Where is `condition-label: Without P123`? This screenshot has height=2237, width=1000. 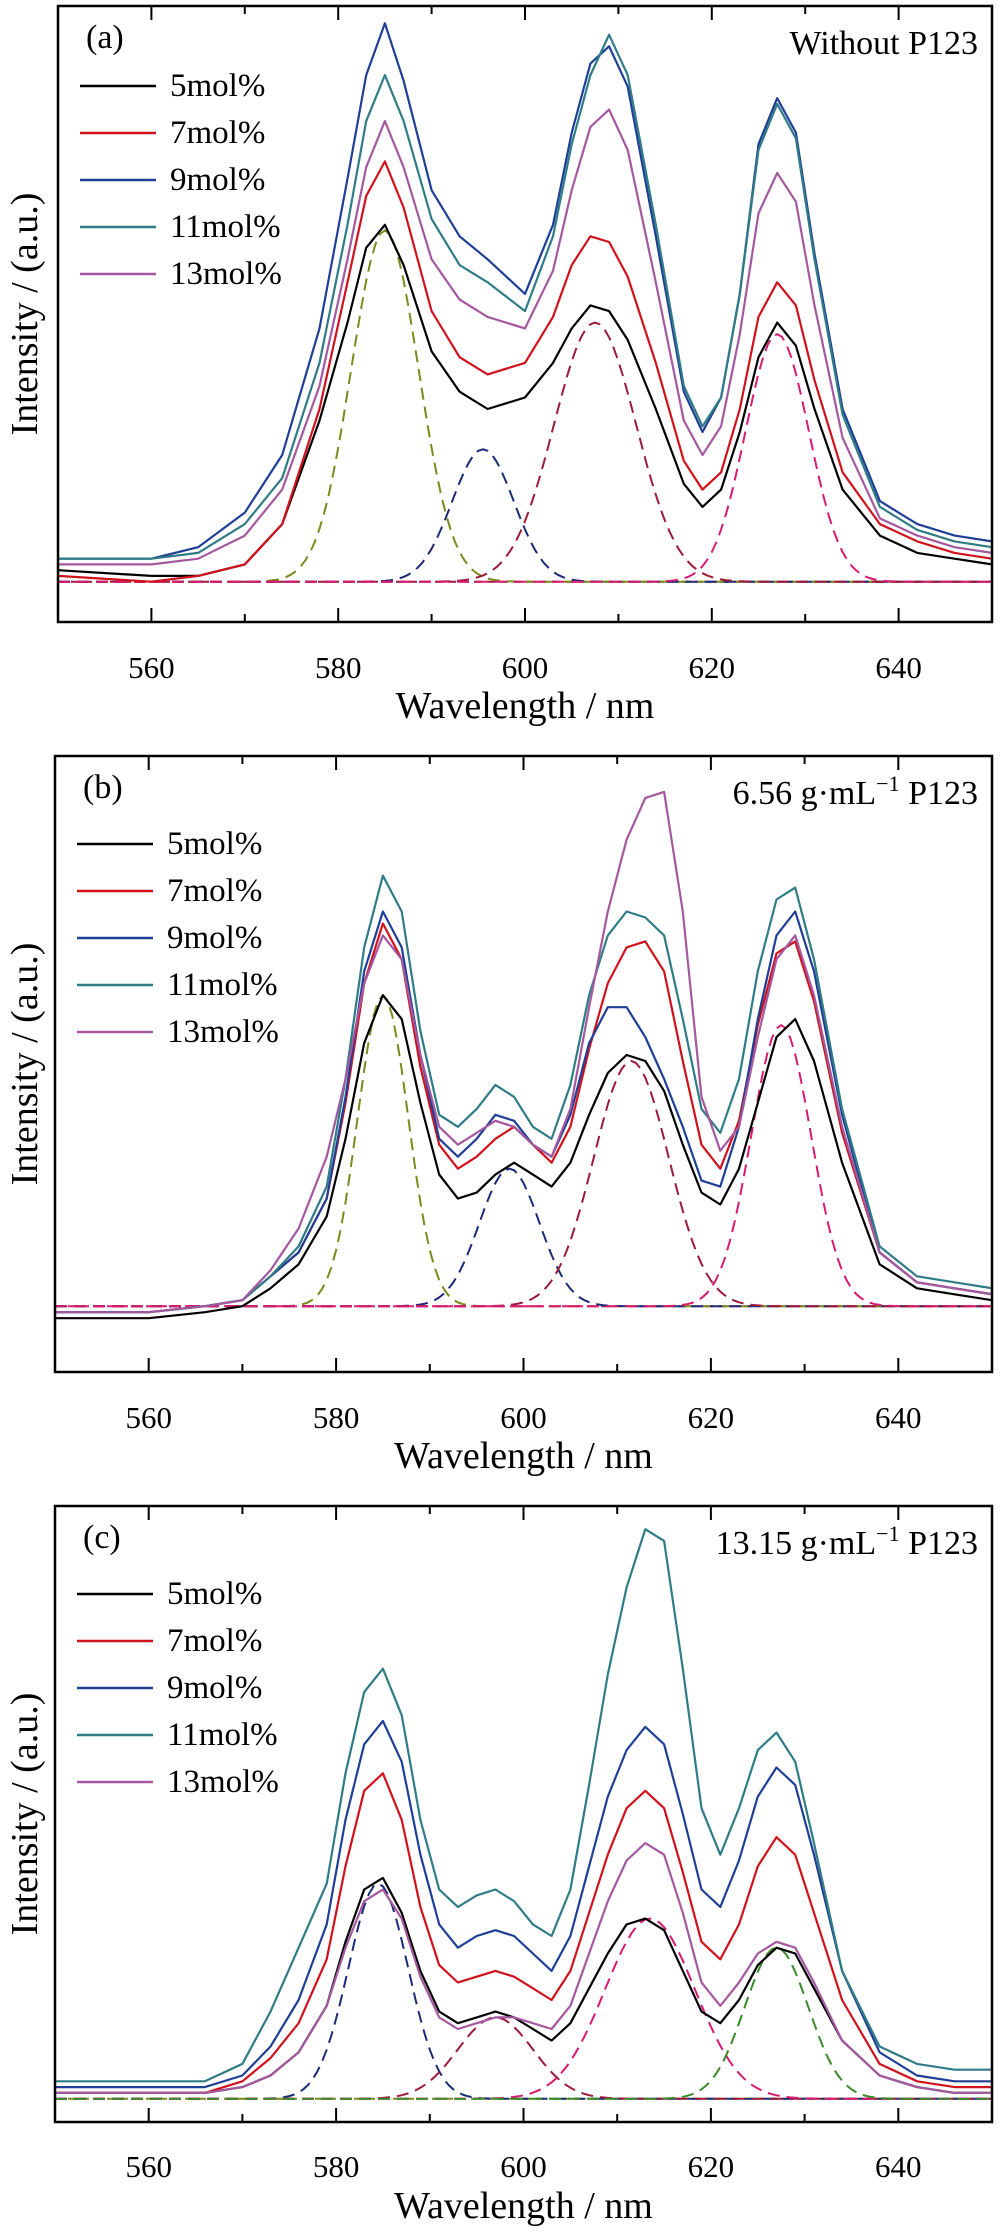 condition-label: Without P123 is located at coordinates (884, 43).